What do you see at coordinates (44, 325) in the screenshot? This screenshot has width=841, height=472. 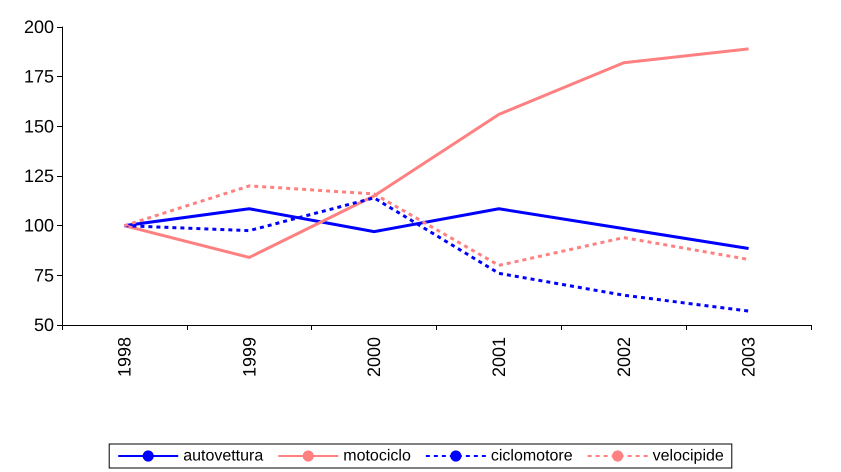 I see `y-tick-label: 50` at bounding box center [44, 325].